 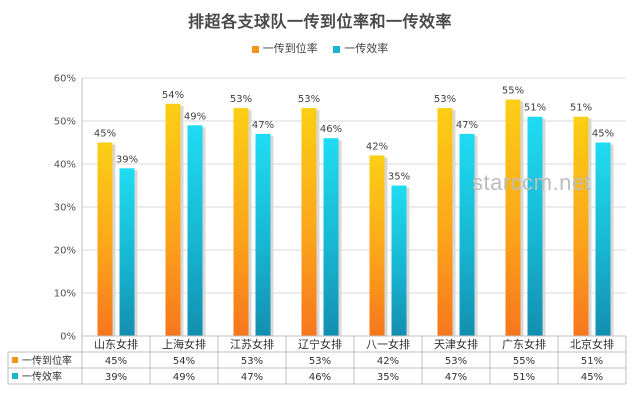 What do you see at coordinates (65, 122) in the screenshot?
I see `y-tick-label: 50%` at bounding box center [65, 122].